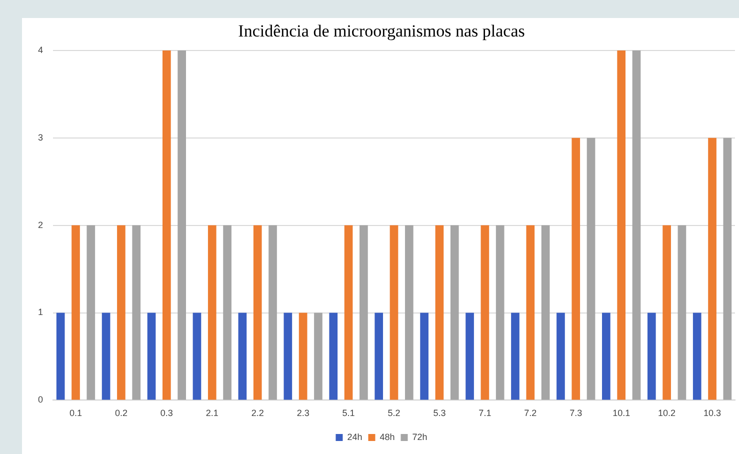  Describe the element at coordinates (75, 413) in the screenshot. I see `x-tick-label: 0.1` at that location.